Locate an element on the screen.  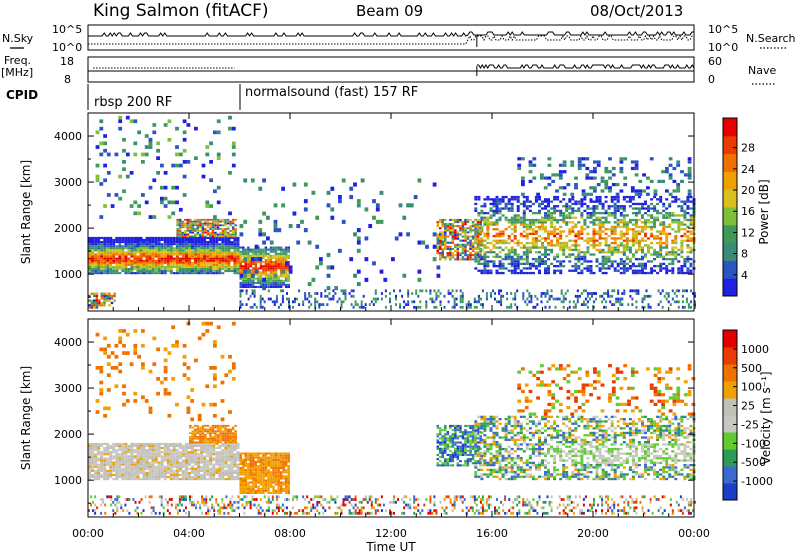
freq-panel: Freq. [MHz] 18 8 60 0 Nave is located at coordinates (388, 70).